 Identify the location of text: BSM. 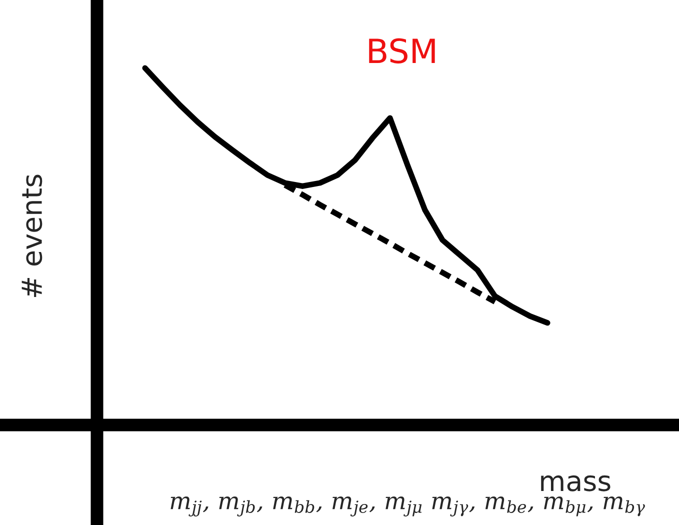
(402, 51).